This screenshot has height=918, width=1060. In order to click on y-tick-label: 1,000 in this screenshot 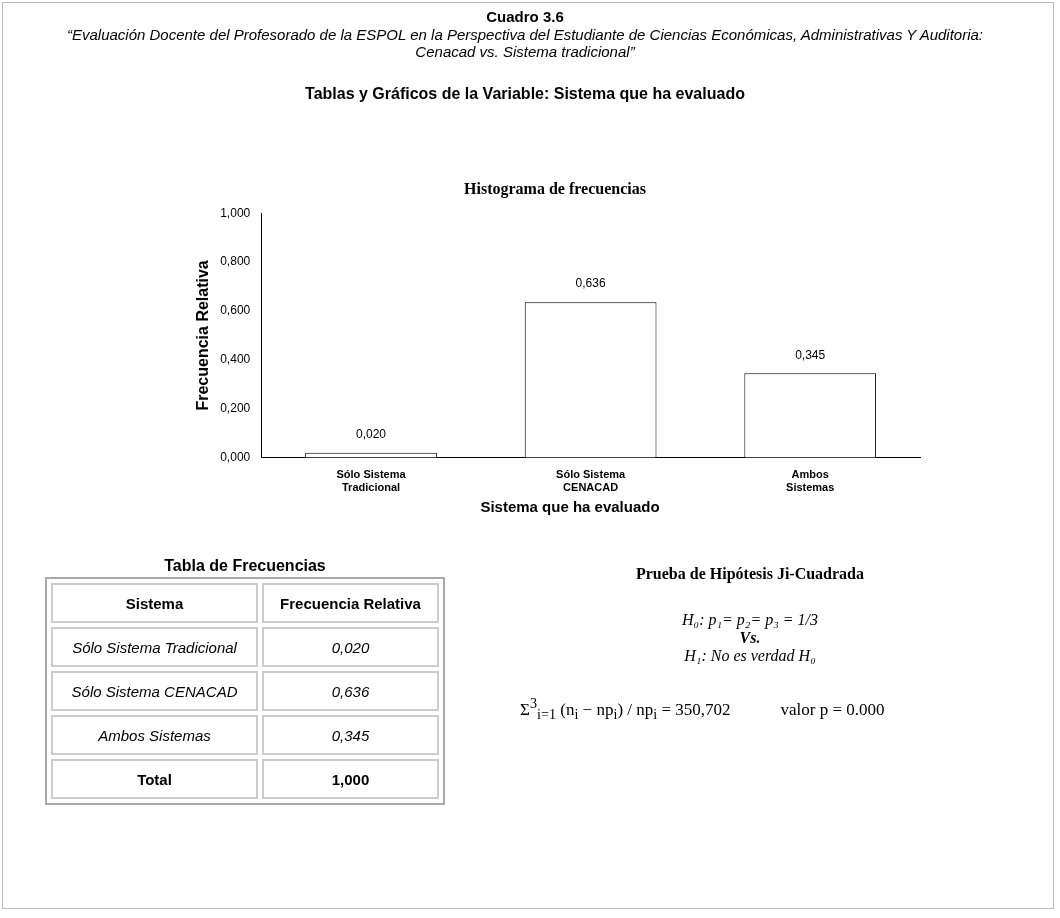, I will do `click(235, 212)`.